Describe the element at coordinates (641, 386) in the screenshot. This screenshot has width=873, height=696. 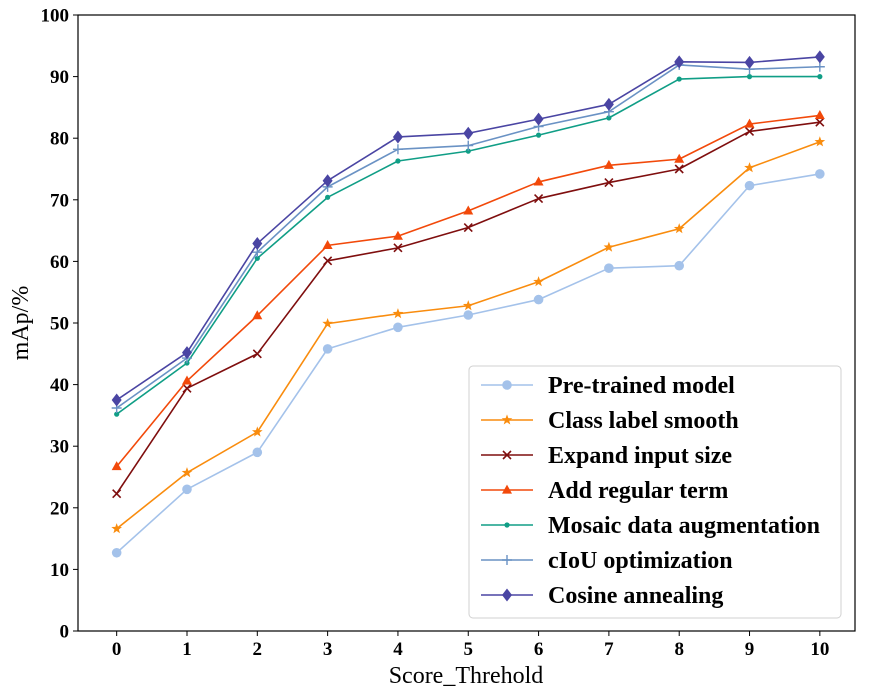
I see `legend-label: Pre-trained model` at that location.